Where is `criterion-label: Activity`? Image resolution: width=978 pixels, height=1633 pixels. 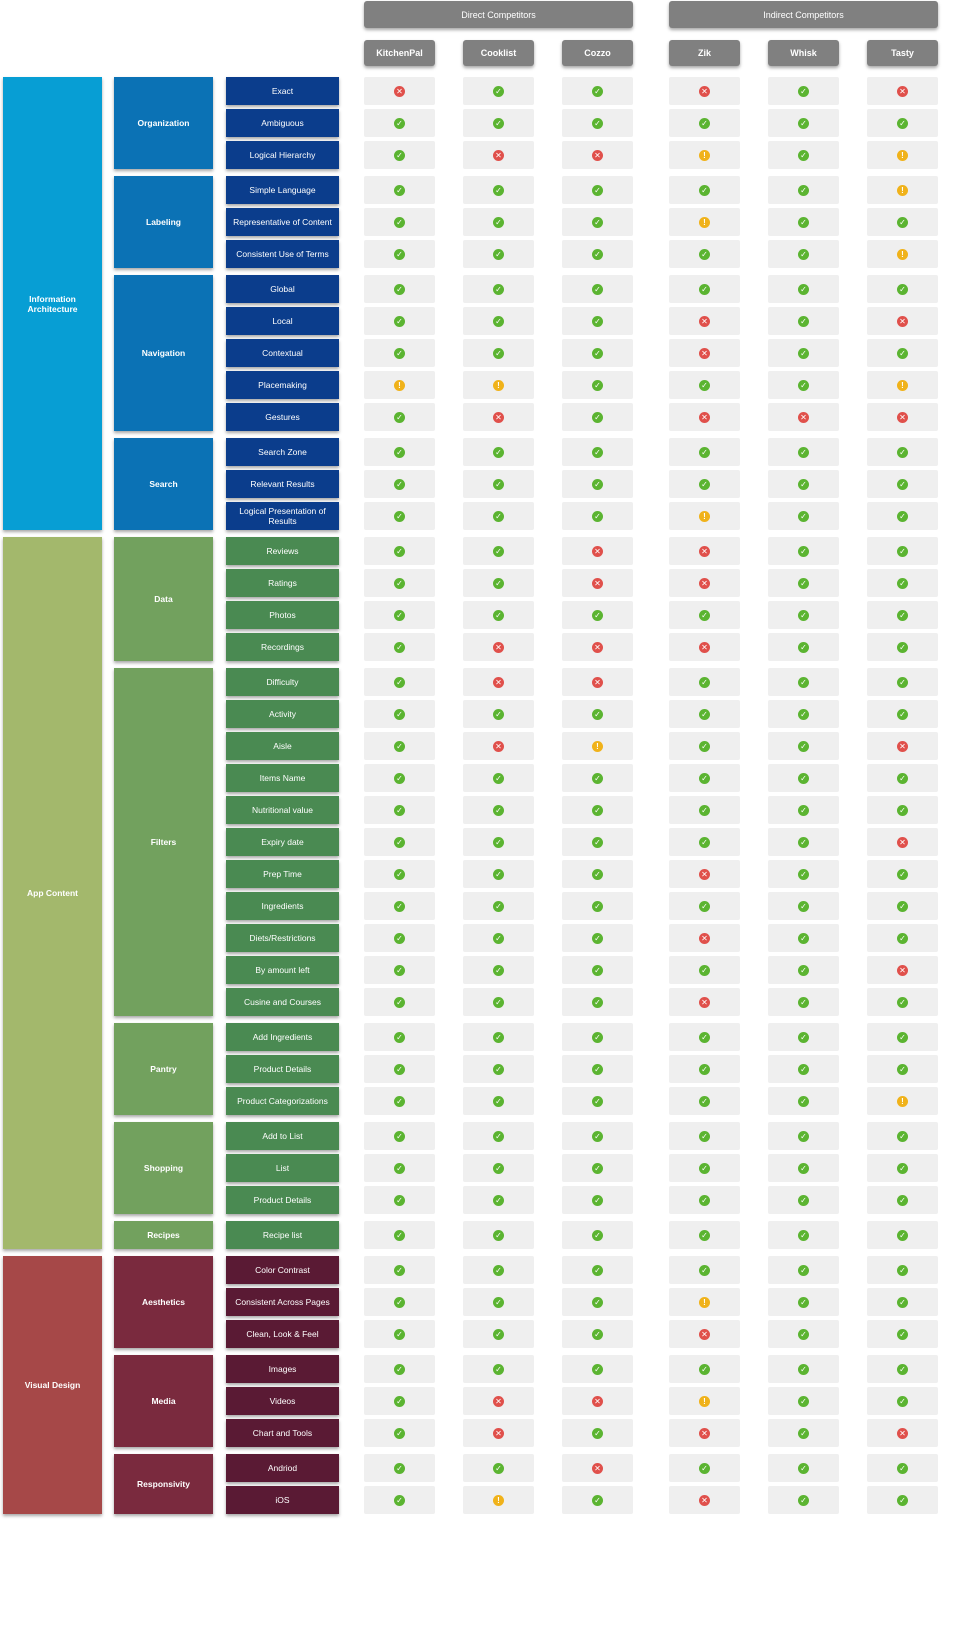
criterion-label: Activity is located at coordinates (282, 714).